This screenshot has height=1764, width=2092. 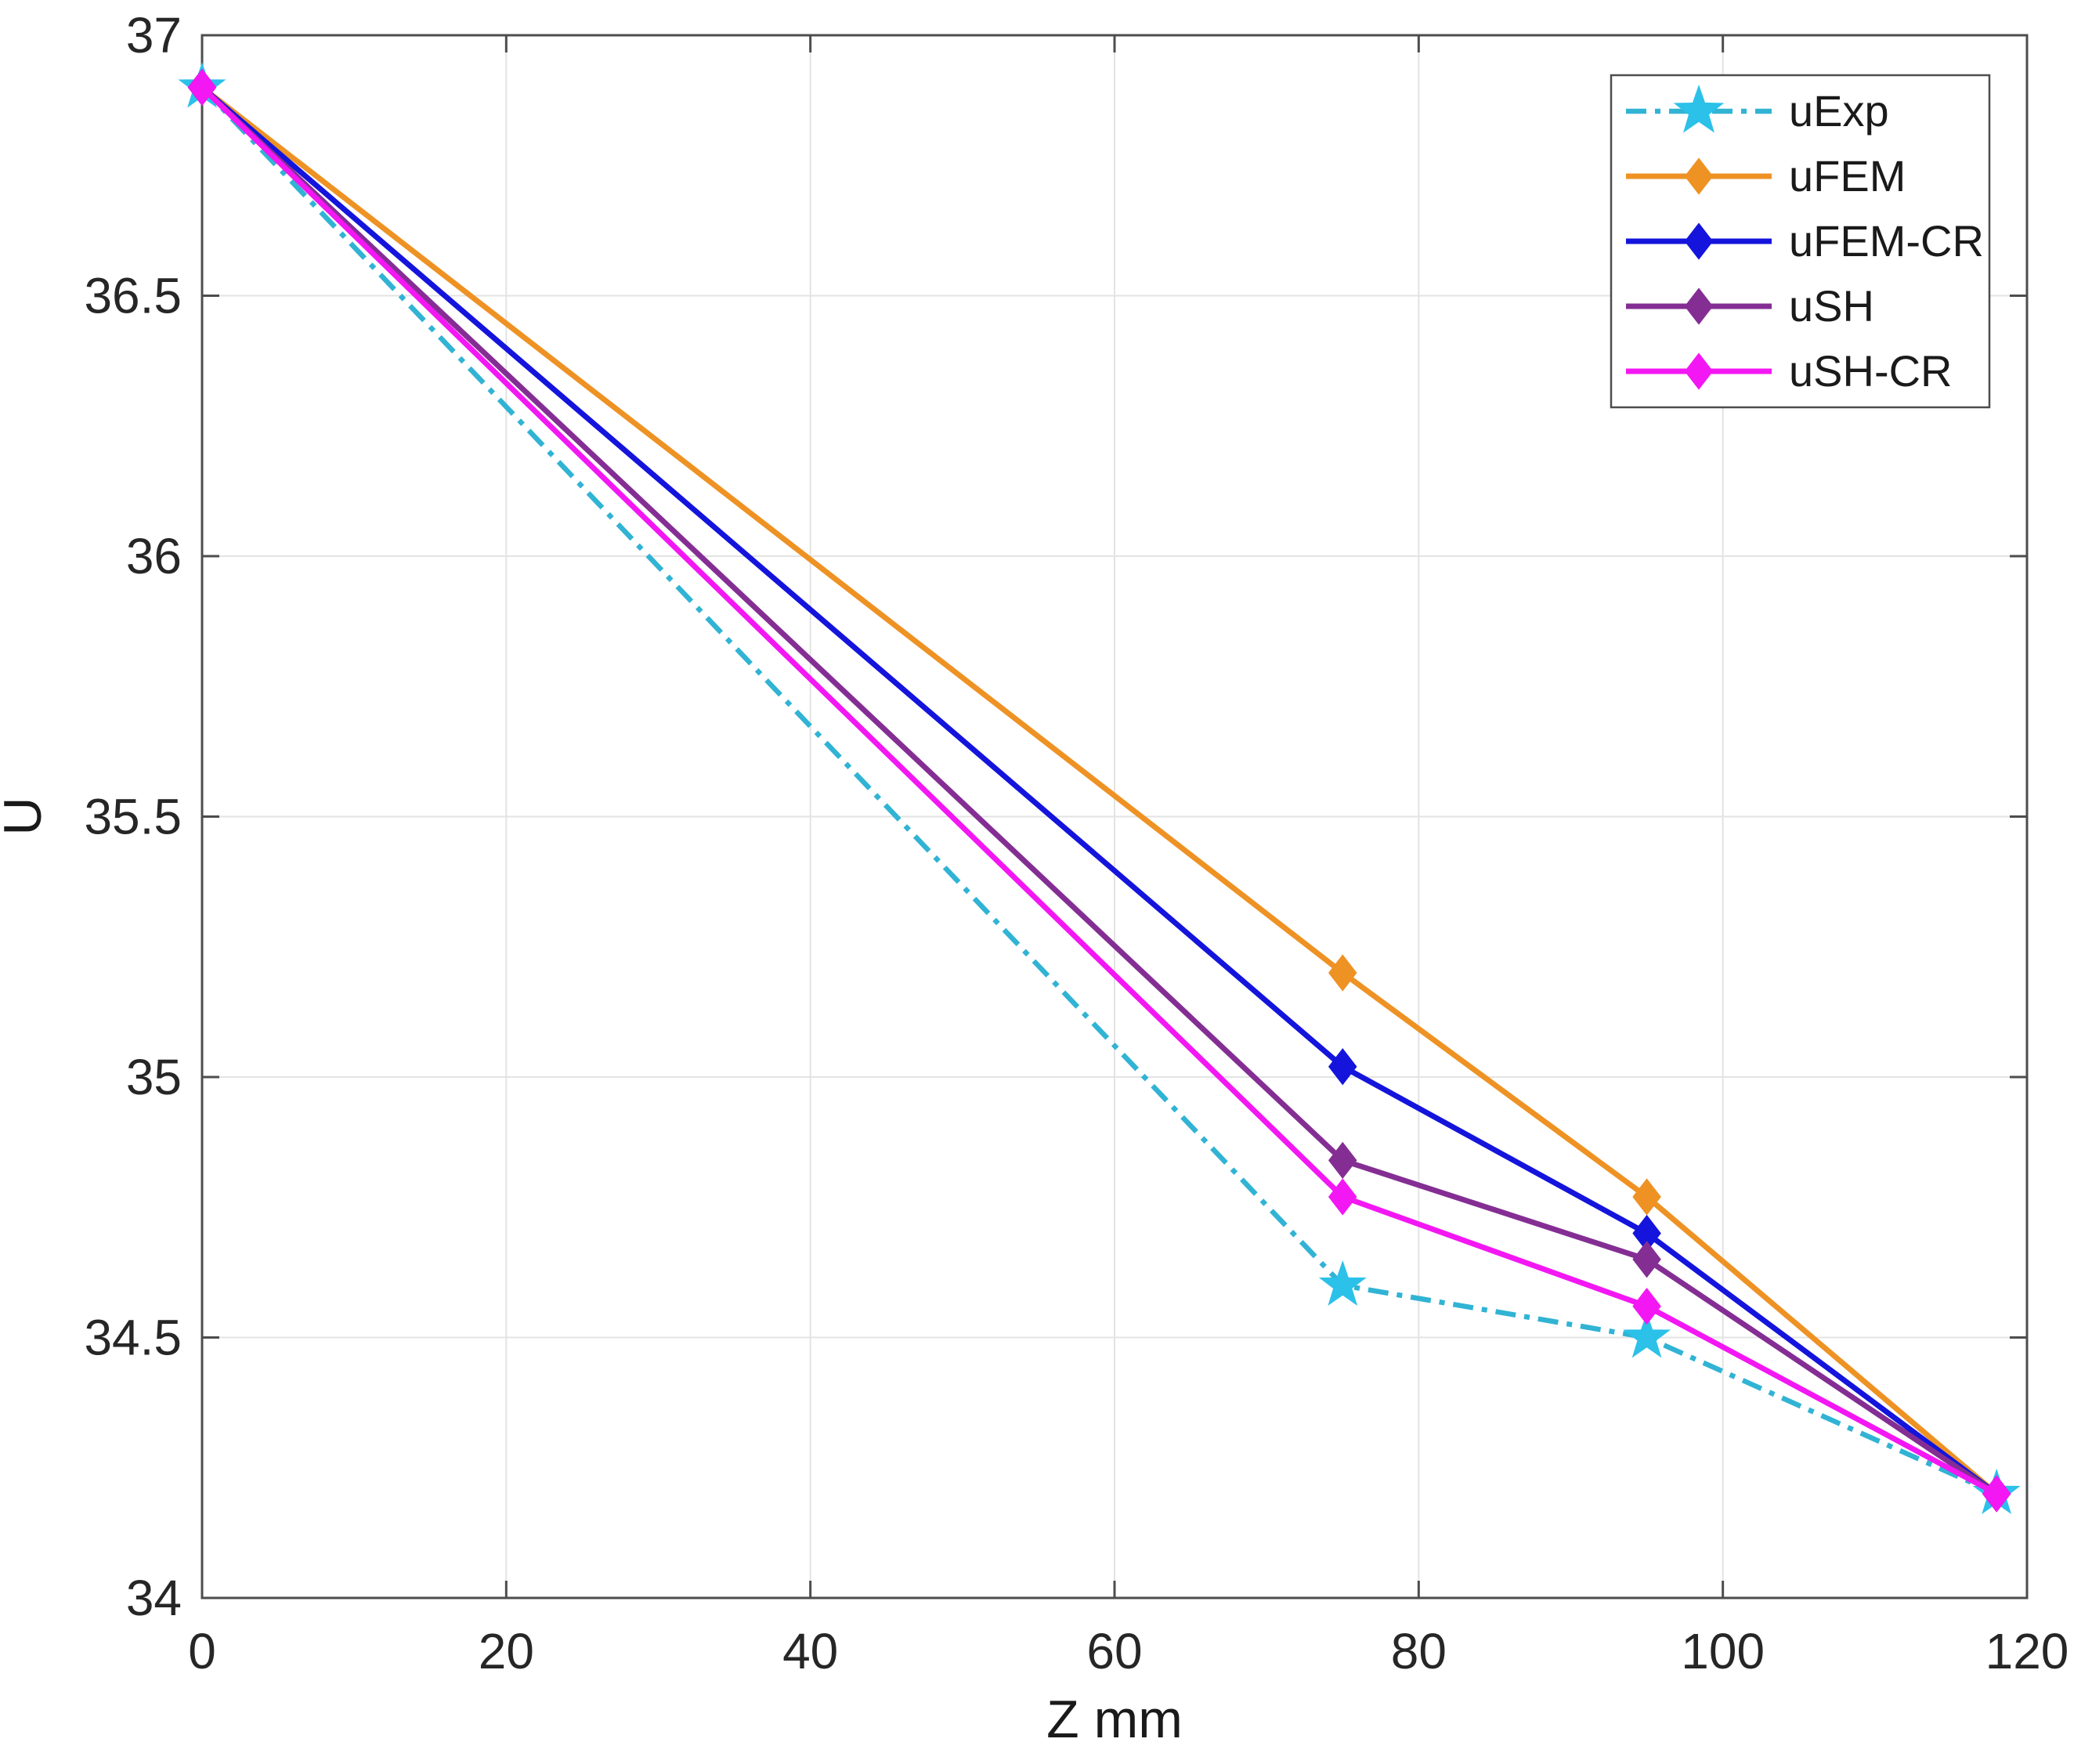 I want to click on x-tick-label: 80, so click(x=1419, y=1651).